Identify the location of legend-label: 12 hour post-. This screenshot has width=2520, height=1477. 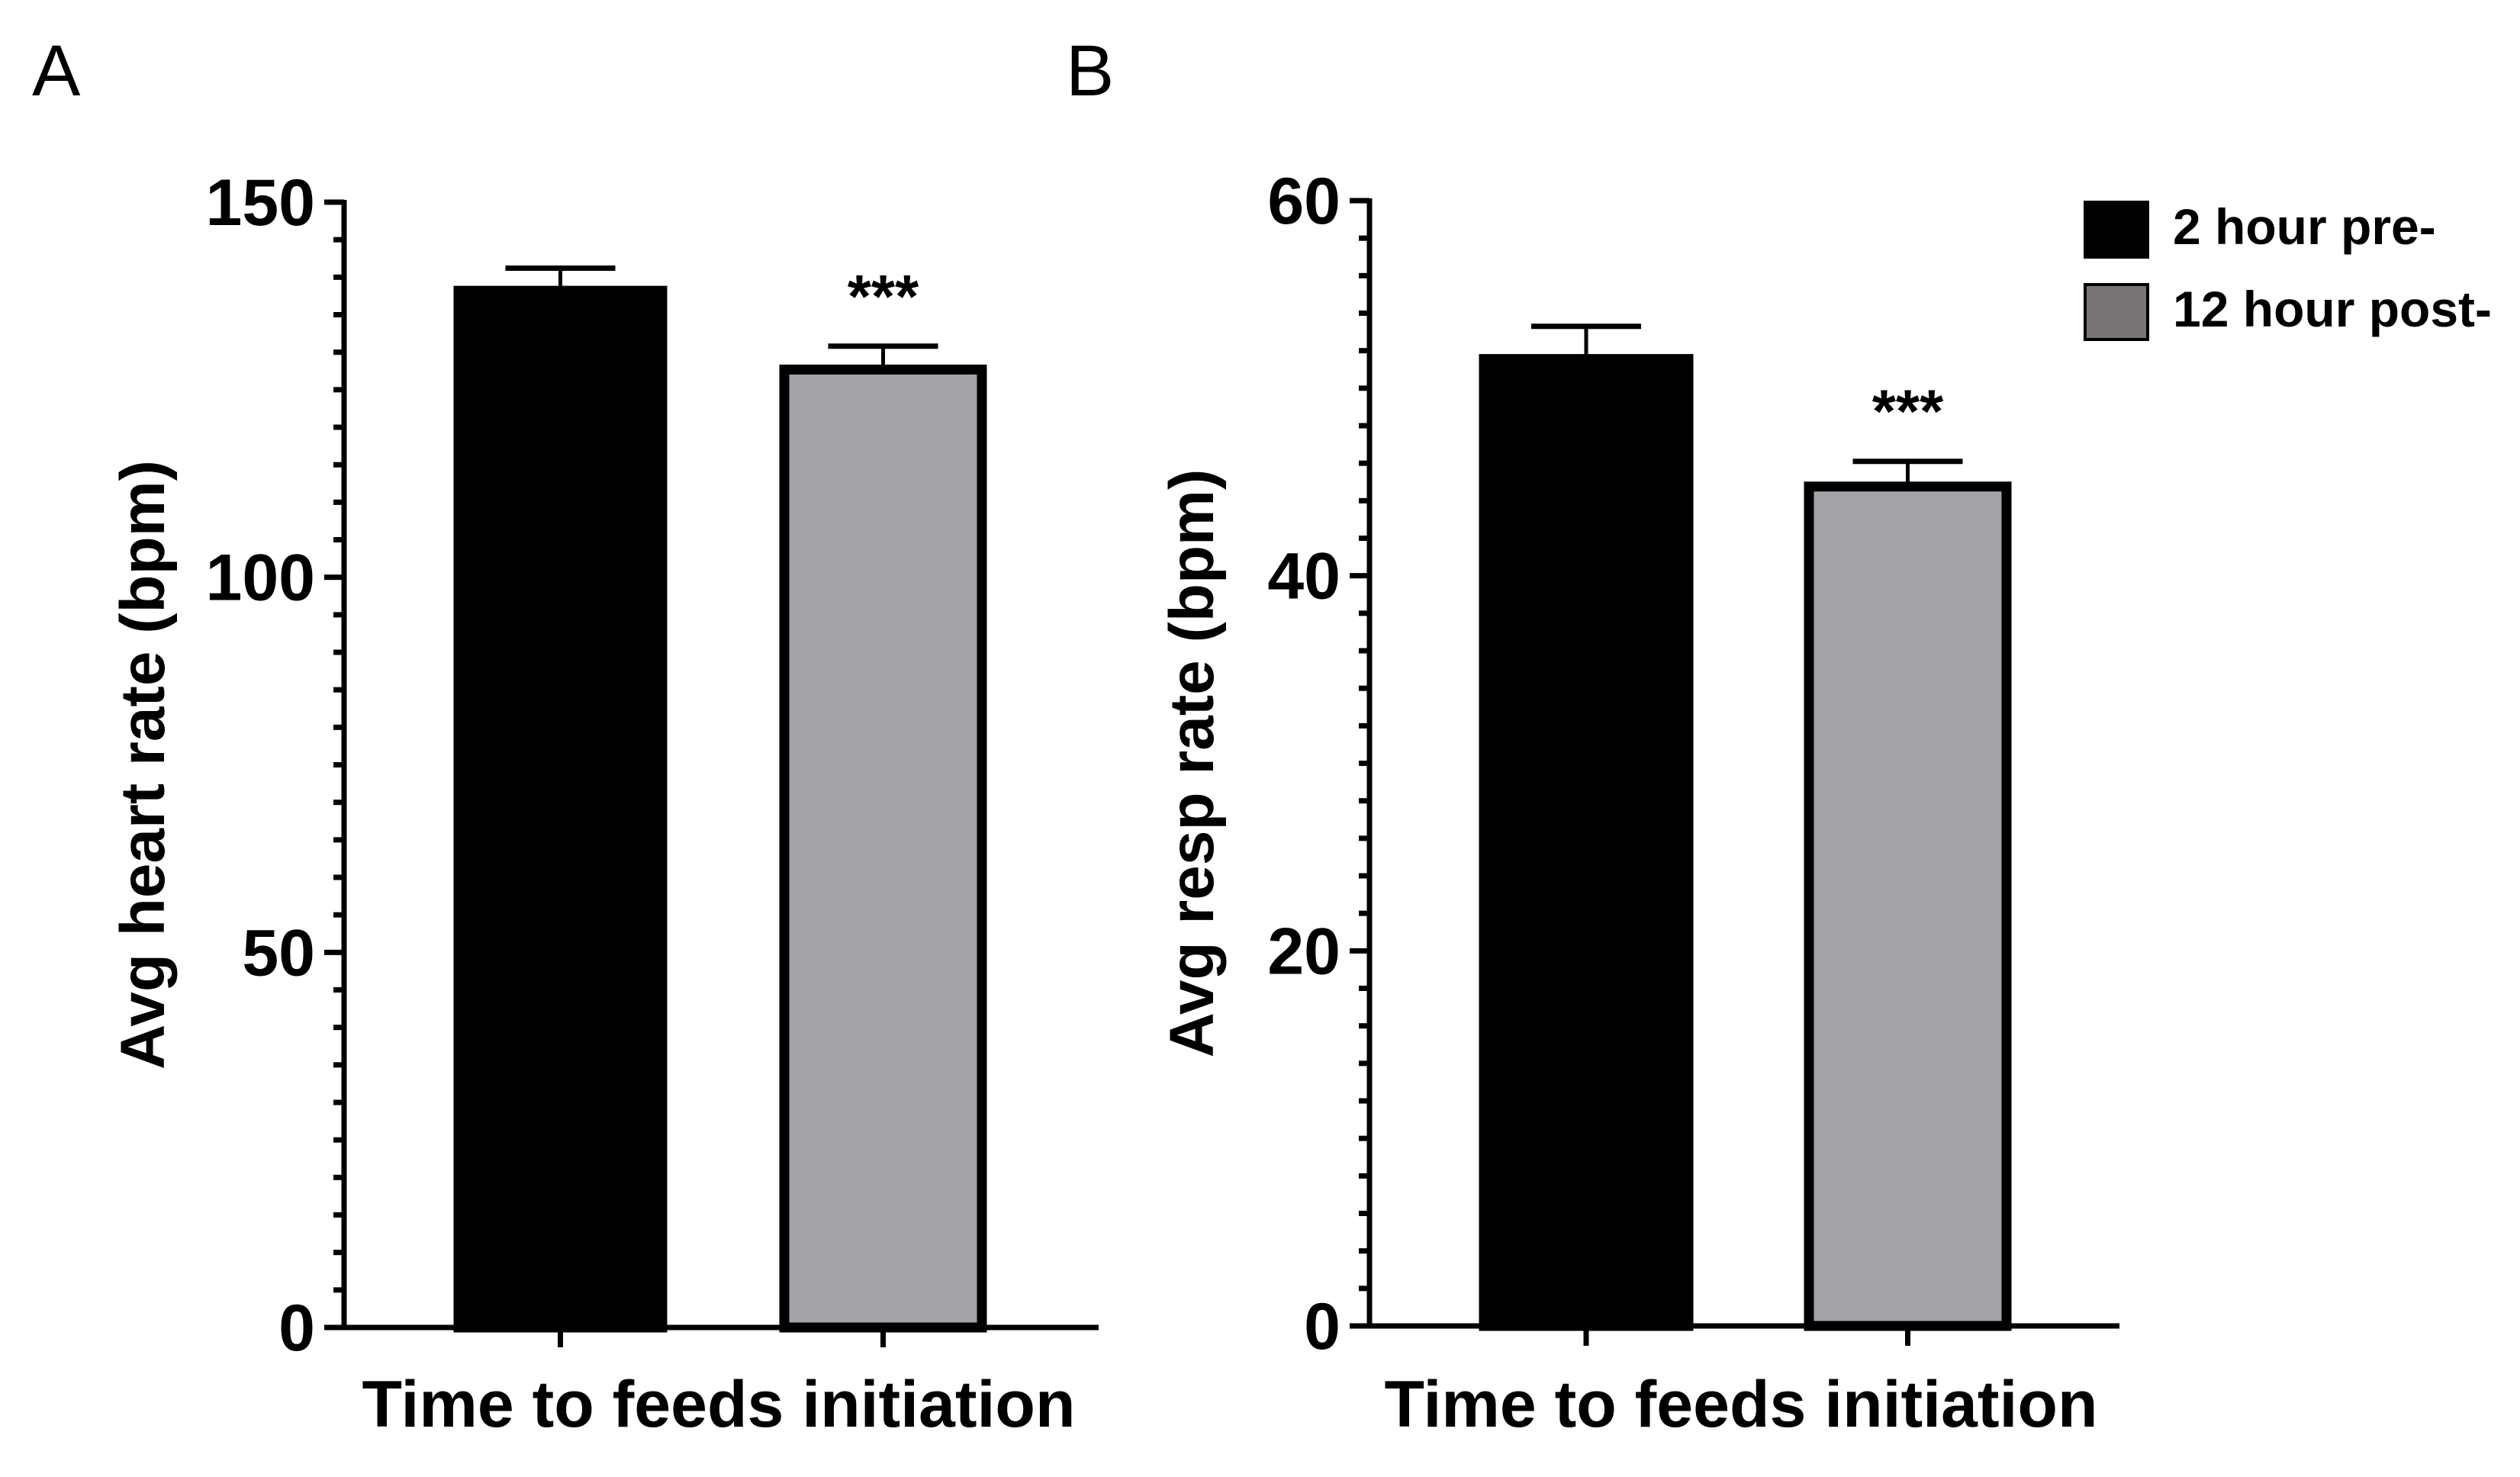
(2333, 309).